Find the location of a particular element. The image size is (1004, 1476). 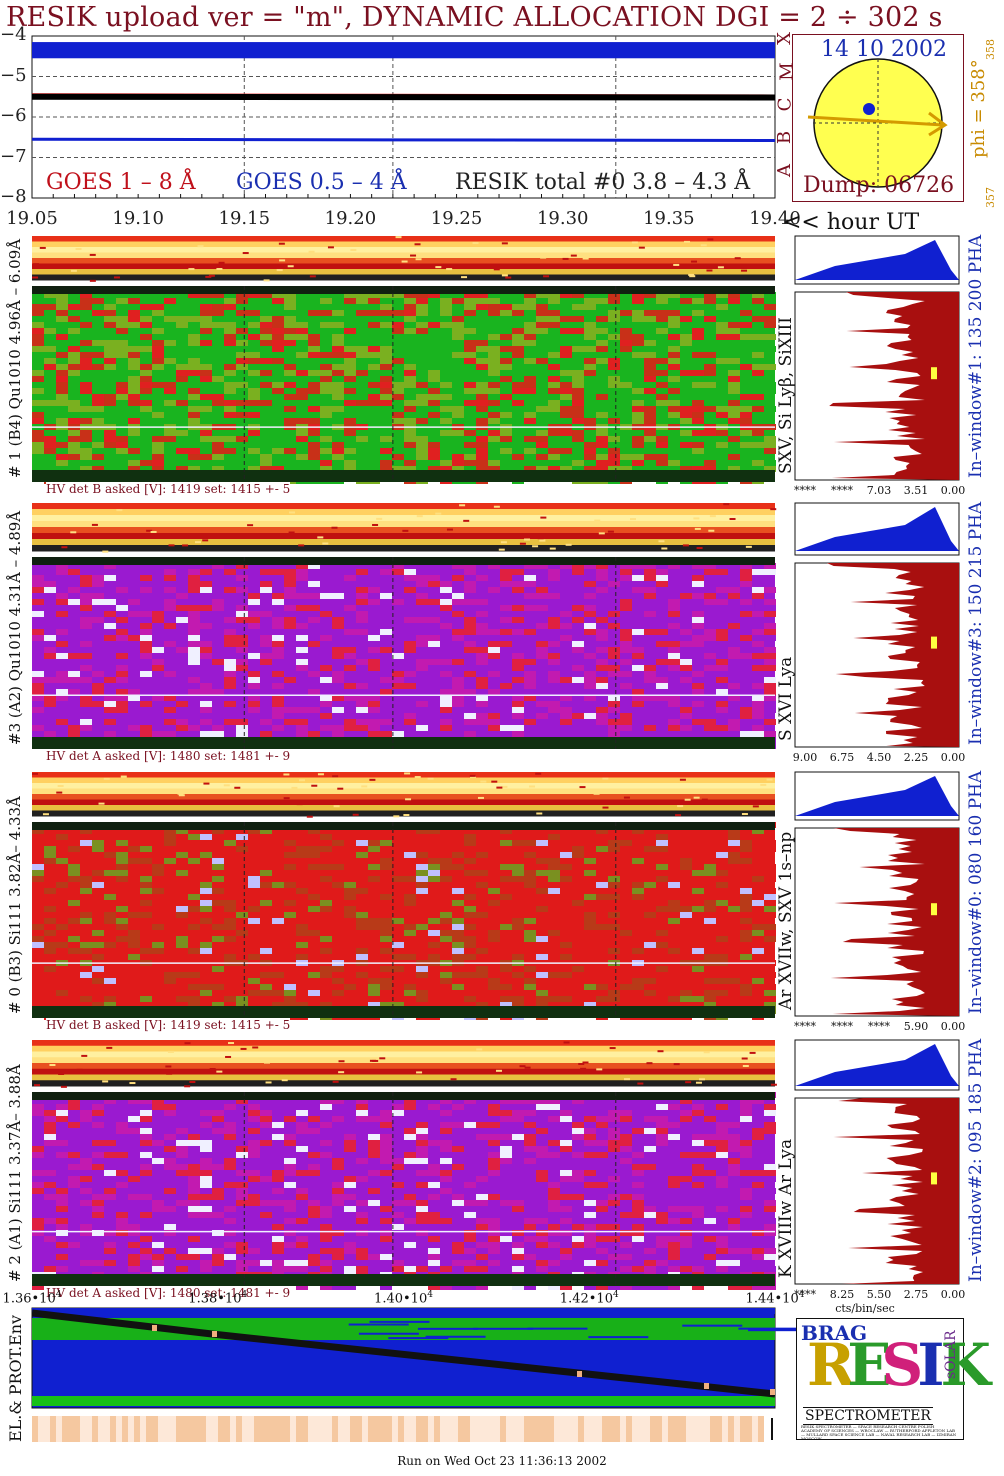

time-tick: 19.35 is located at coordinates (669, 218).